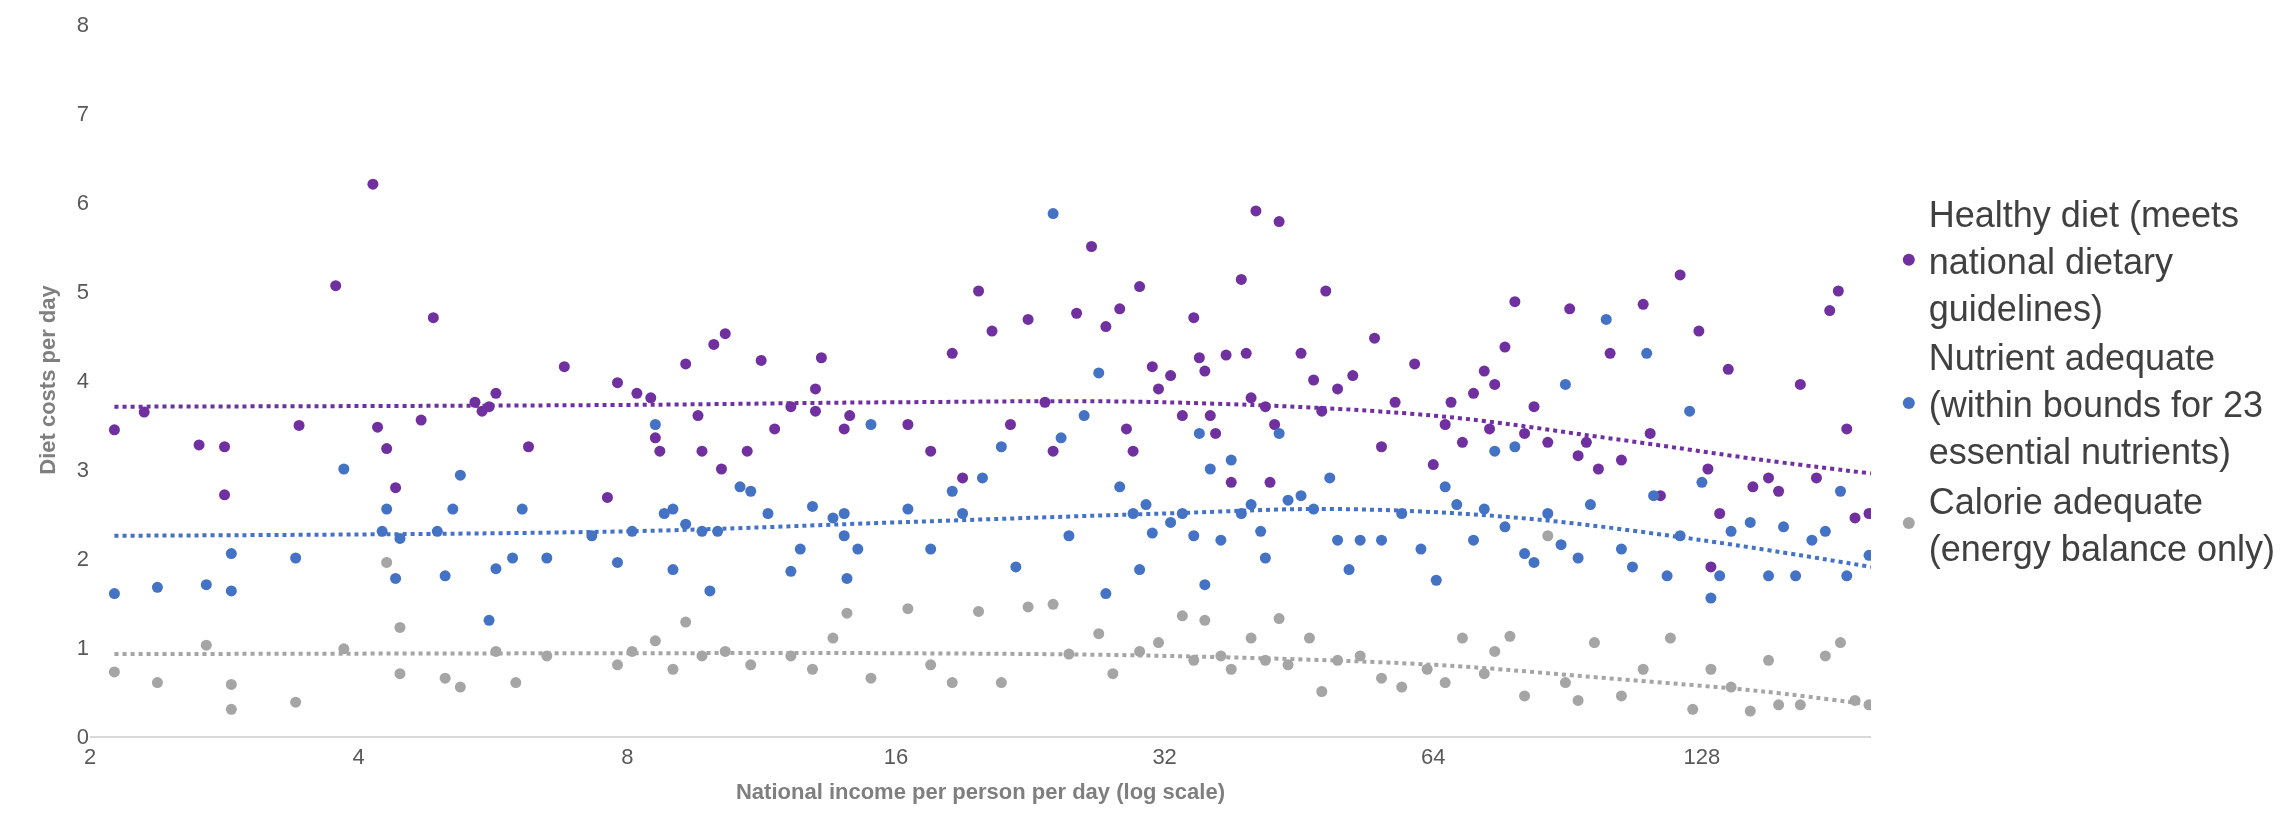 The image size is (2293, 826). I want to click on y-tick-label: 8, so click(82, 24).